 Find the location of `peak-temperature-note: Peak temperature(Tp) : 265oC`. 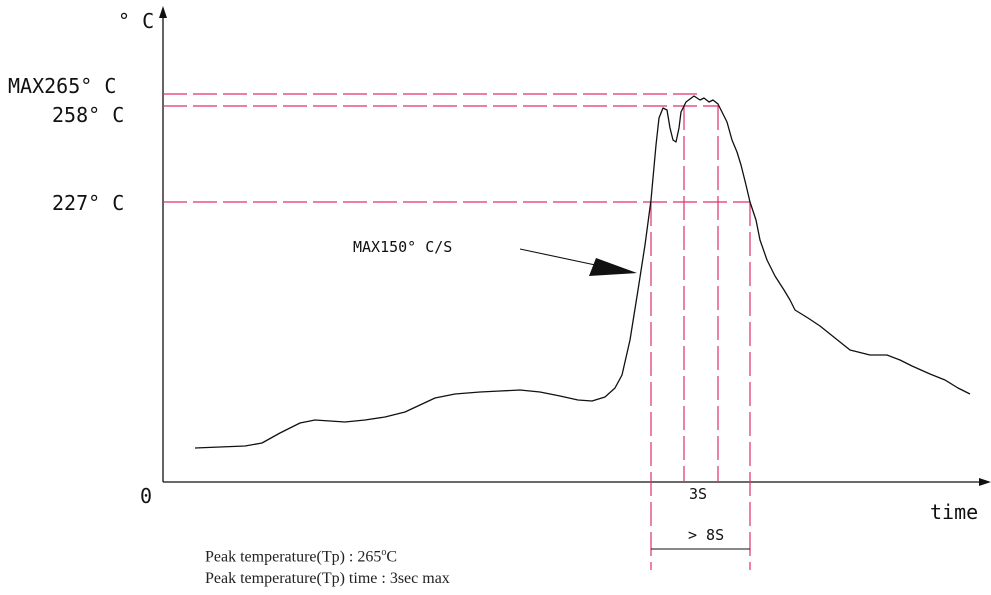

peak-temperature-note: Peak temperature(Tp) : 265oC is located at coordinates (301, 556).